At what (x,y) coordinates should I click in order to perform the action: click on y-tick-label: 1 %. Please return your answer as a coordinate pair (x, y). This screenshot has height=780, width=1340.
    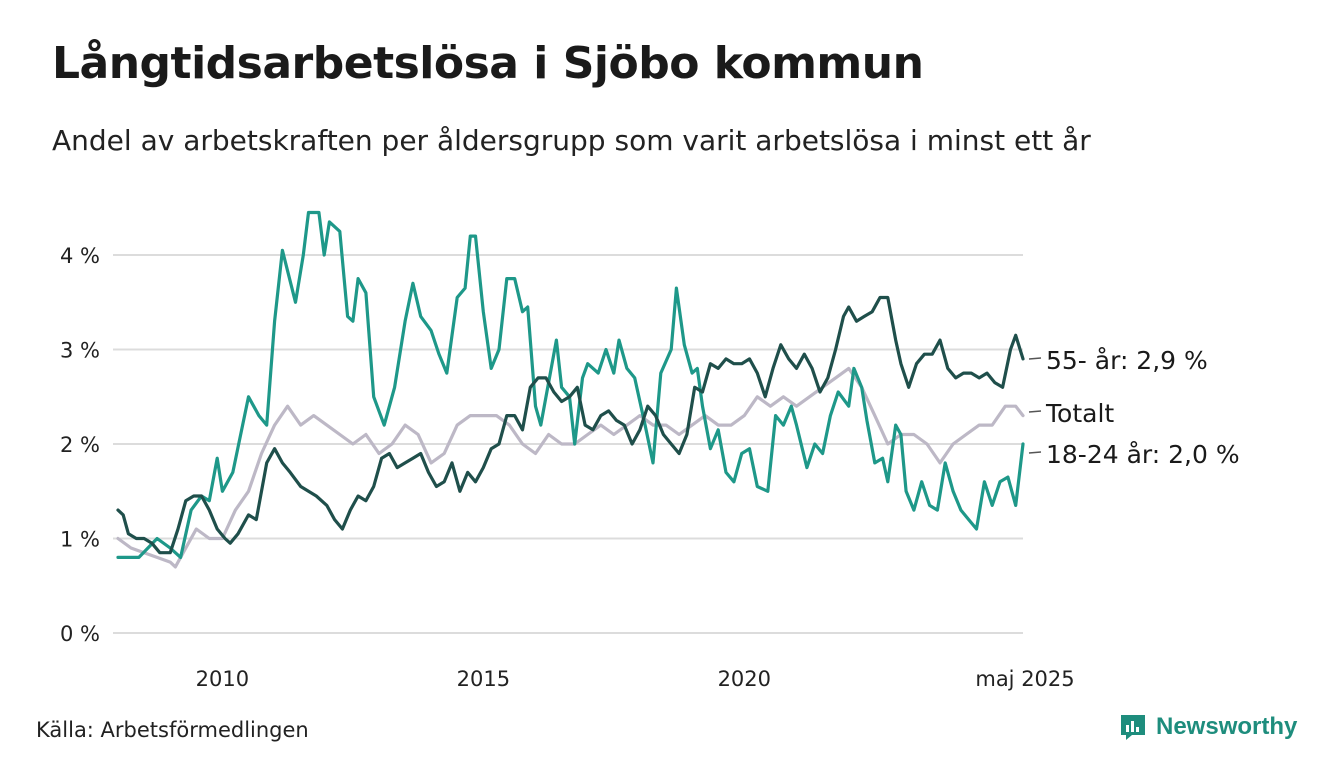
    Looking at the image, I should click on (80, 540).